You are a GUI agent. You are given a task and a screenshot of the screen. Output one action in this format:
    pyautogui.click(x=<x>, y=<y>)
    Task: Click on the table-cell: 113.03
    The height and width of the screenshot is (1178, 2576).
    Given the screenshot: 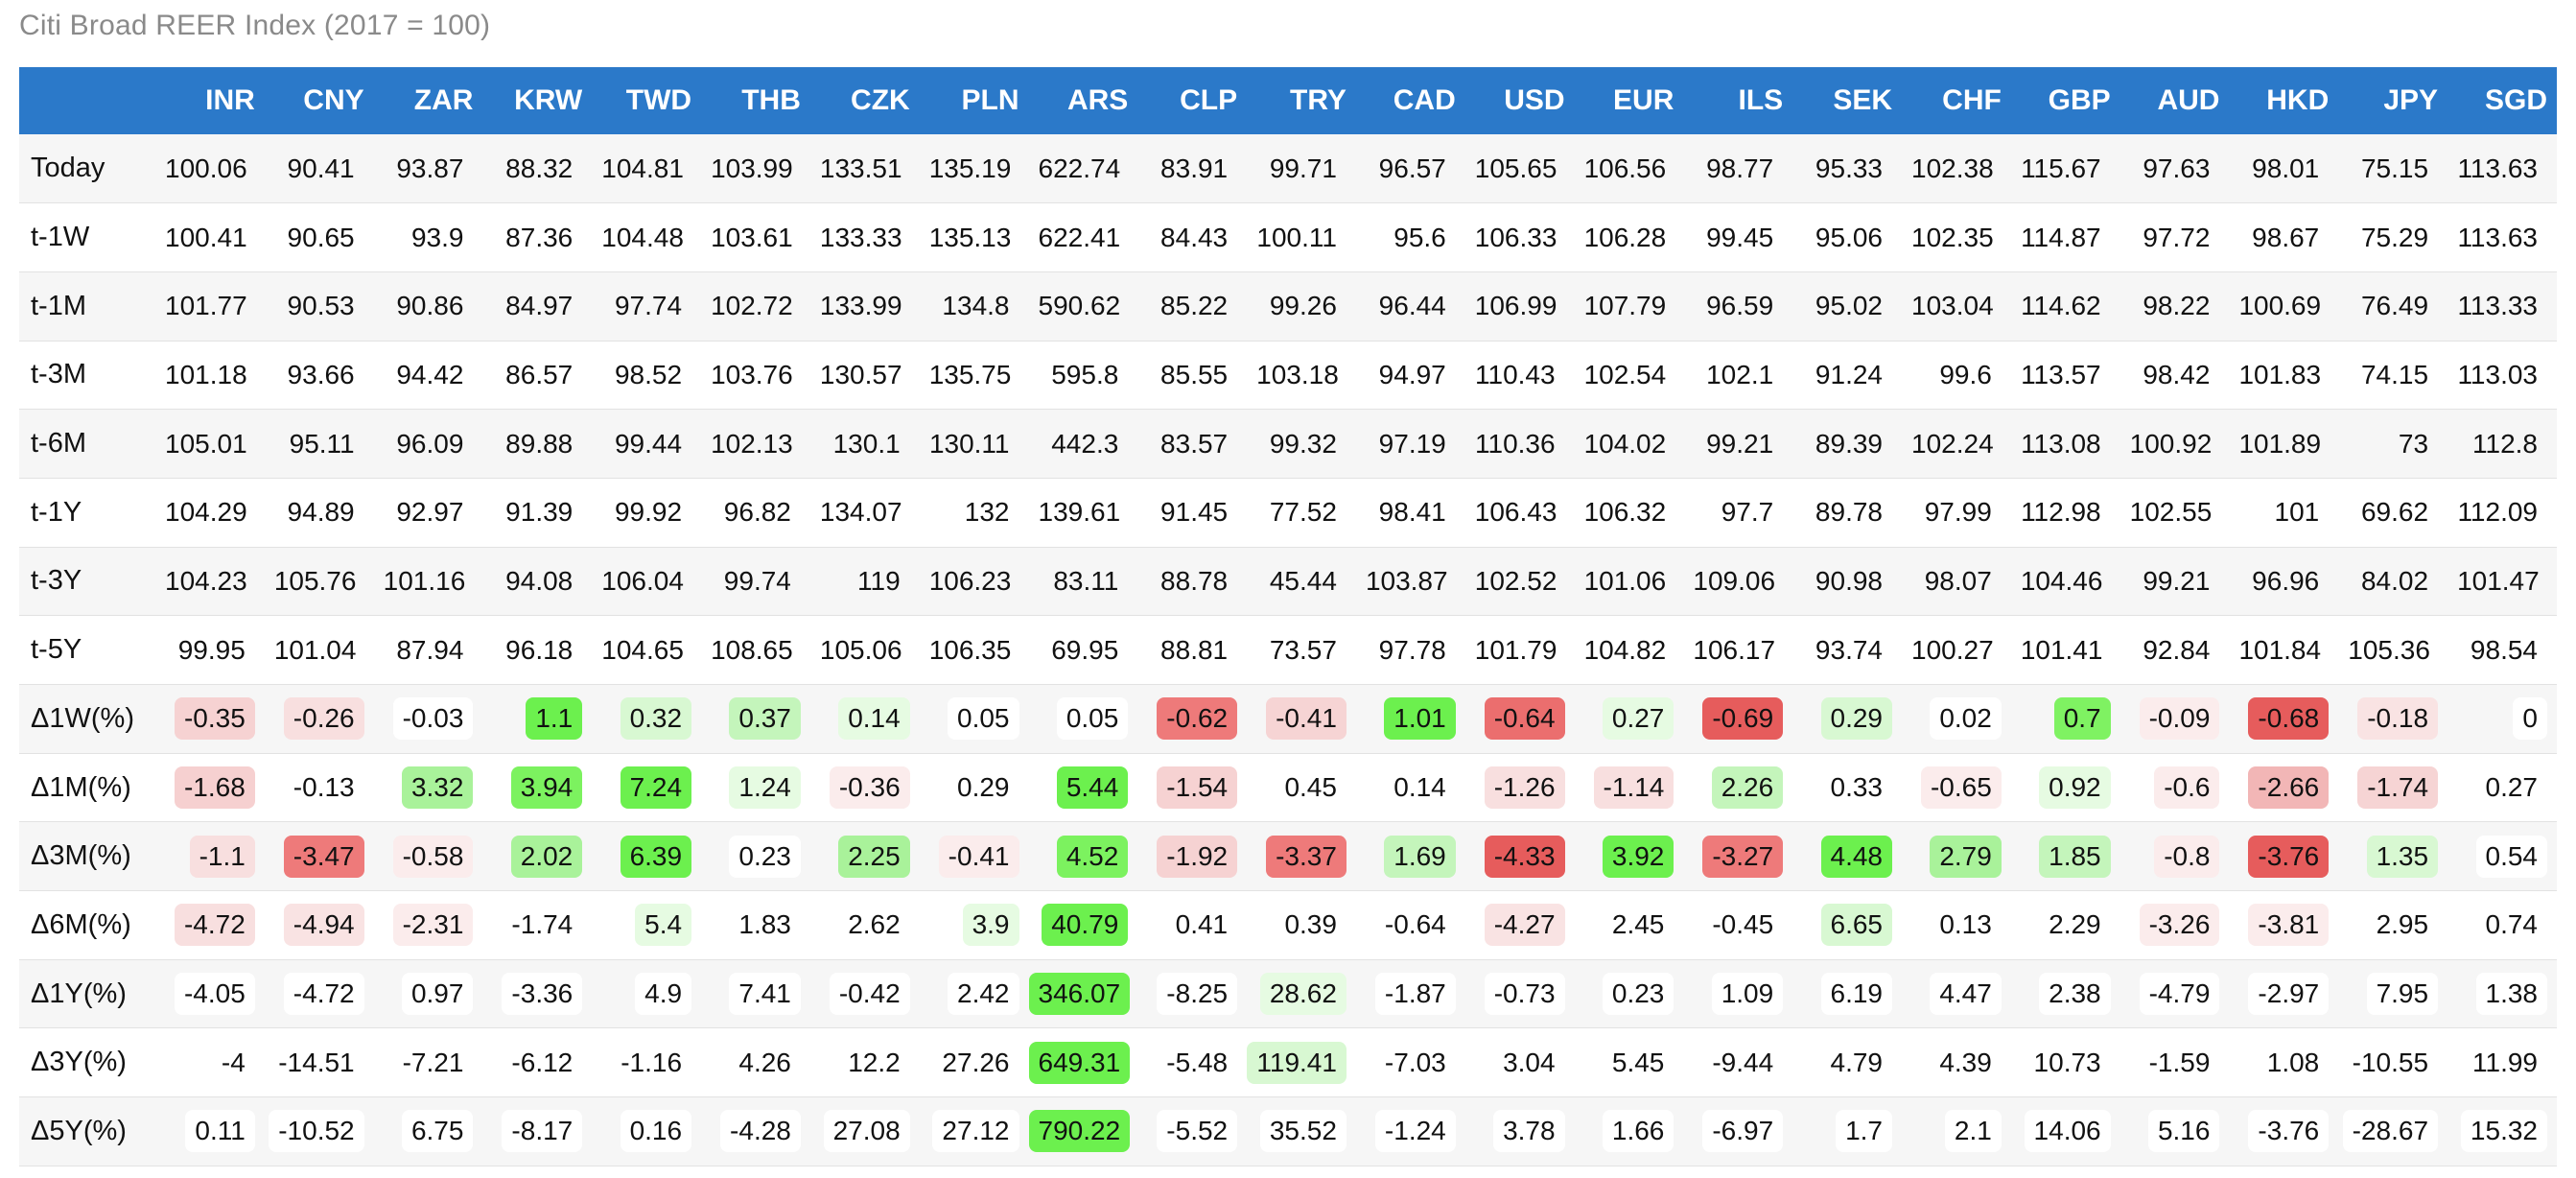 What is the action you would take?
    pyautogui.click(x=2502, y=376)
    